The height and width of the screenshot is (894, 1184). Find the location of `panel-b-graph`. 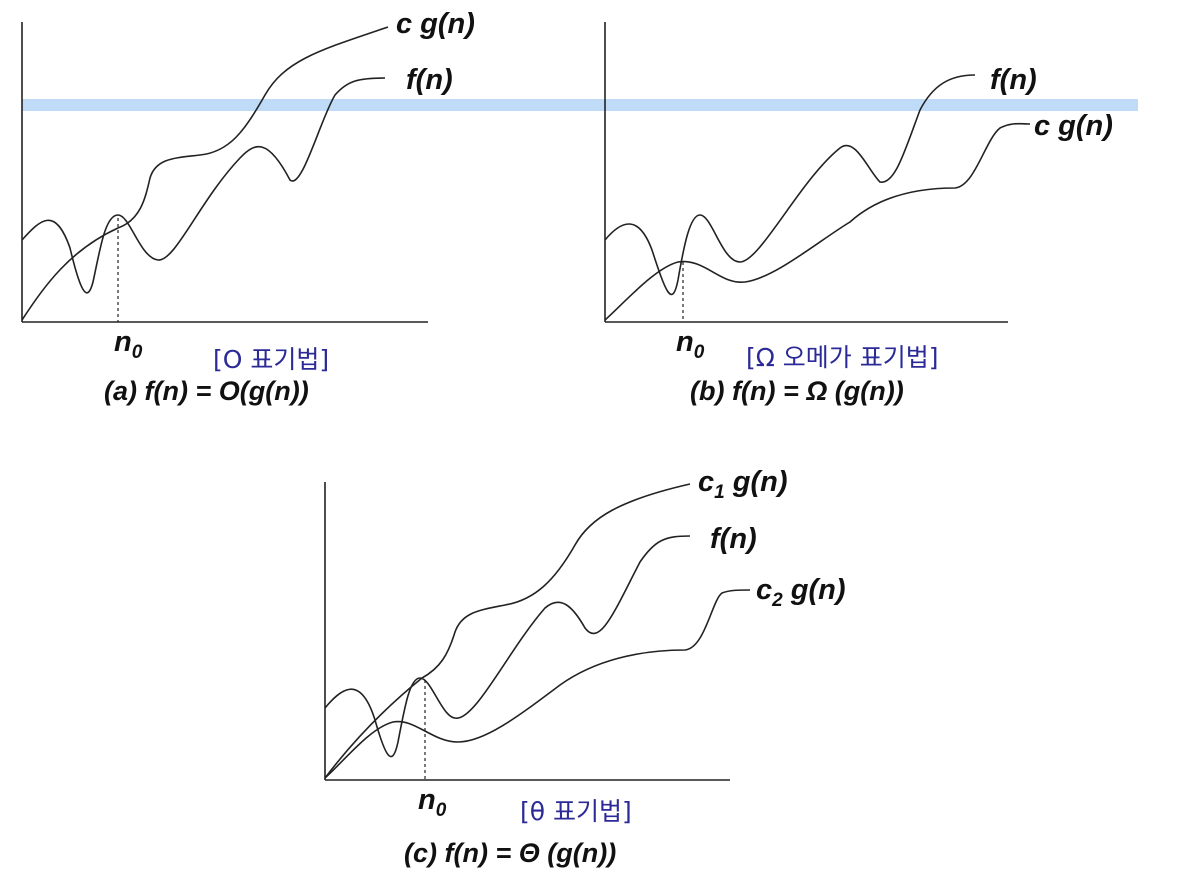

panel-b-graph is located at coordinates (817, 172).